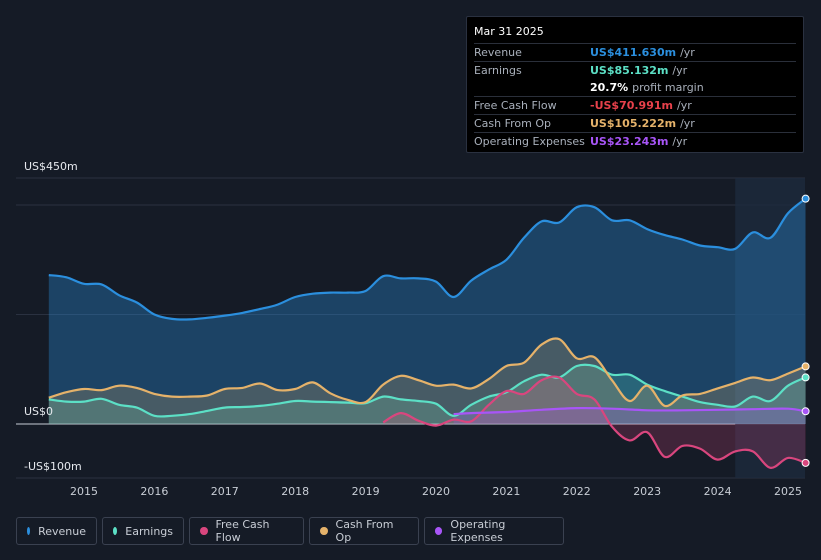 Image resolution: width=821 pixels, height=560 pixels. I want to click on operating-expenses-area, so click(629, 416).